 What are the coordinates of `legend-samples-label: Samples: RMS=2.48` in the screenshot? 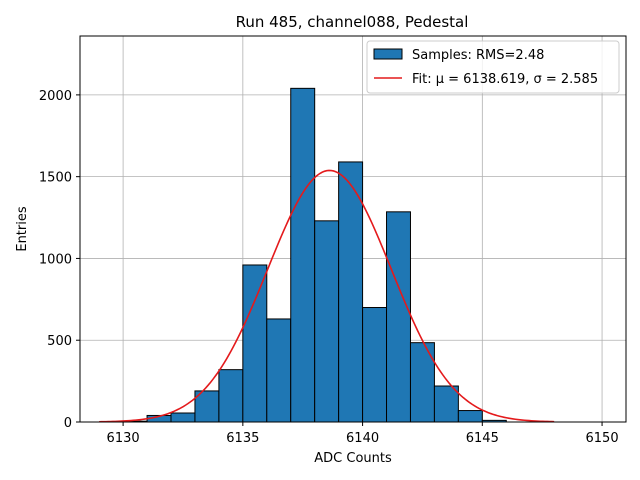 It's located at (478, 55).